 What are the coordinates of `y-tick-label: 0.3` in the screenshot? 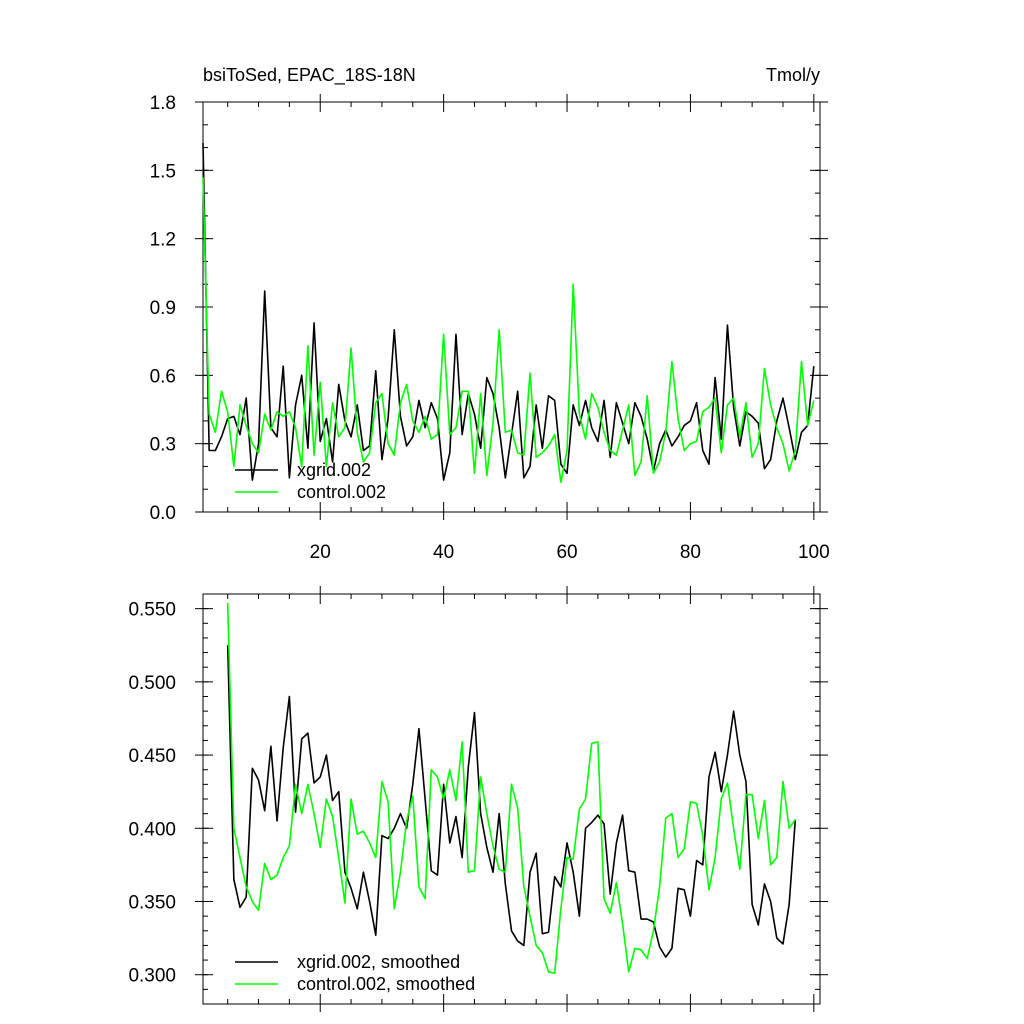 It's located at (163, 445).